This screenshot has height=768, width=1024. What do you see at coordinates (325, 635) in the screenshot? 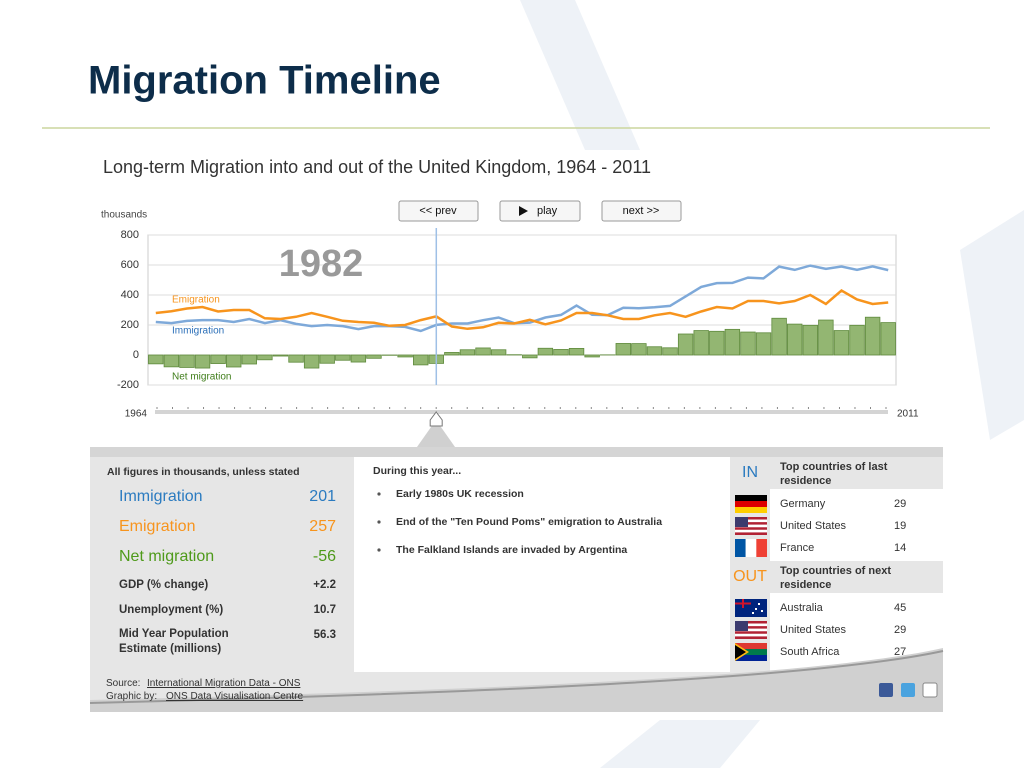
I see `stat-value: 56.3` at bounding box center [325, 635].